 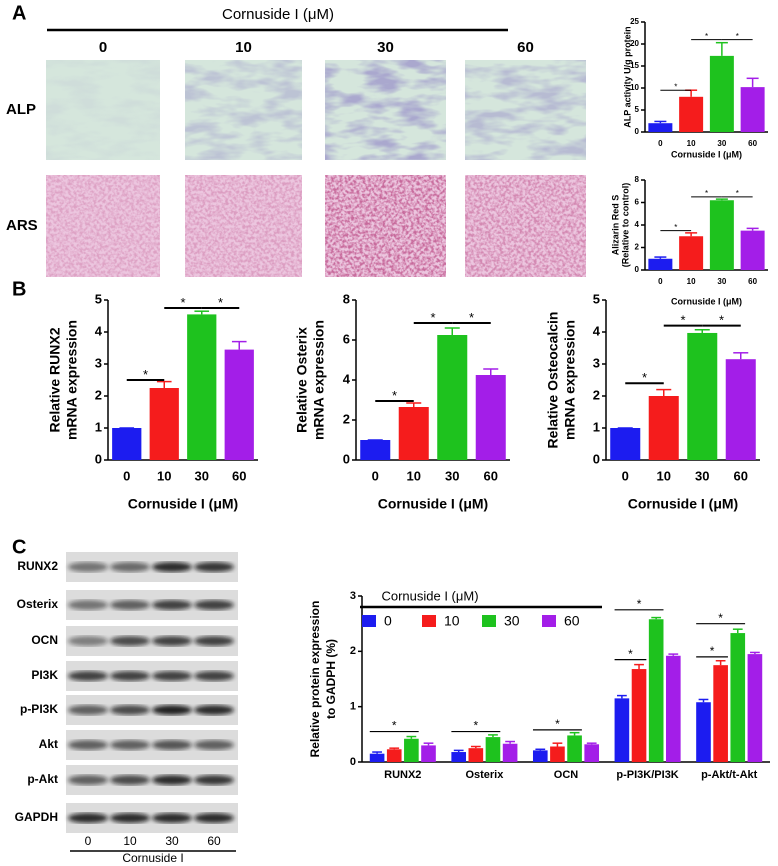 I want to click on panel-label: A, so click(x=19, y=13).